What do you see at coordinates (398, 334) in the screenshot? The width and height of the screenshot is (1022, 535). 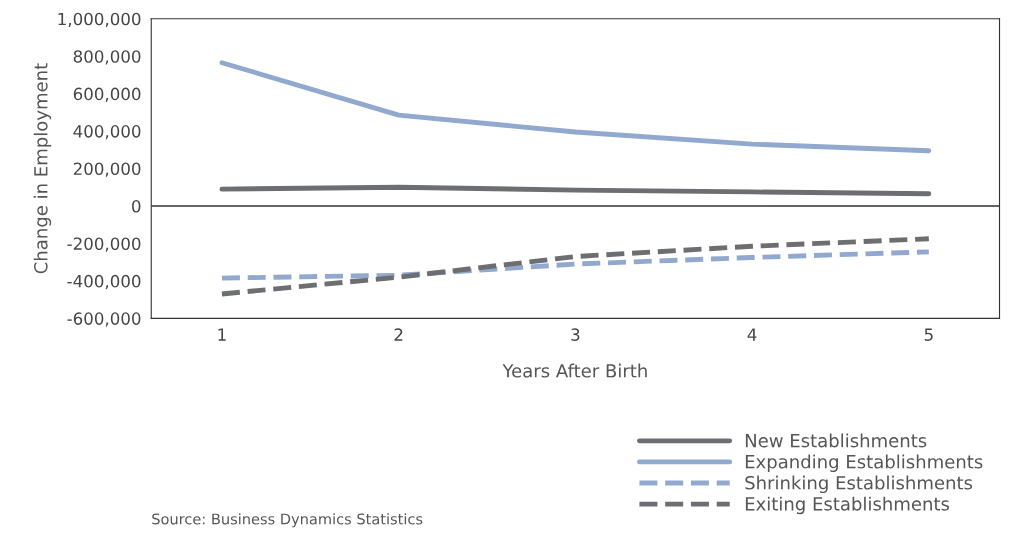 I see `x-tick-label: 2` at bounding box center [398, 334].